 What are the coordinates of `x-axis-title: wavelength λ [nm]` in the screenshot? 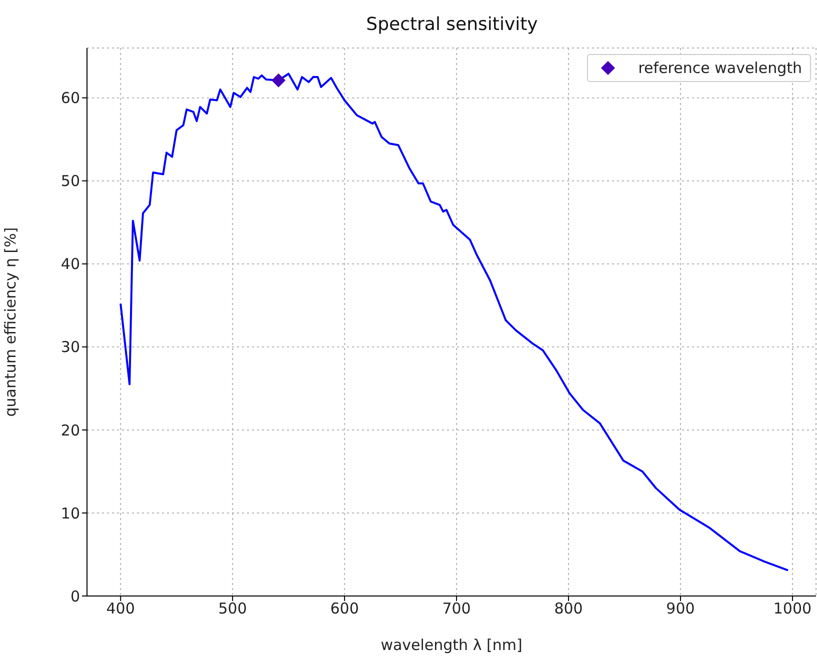 It's located at (451, 645).